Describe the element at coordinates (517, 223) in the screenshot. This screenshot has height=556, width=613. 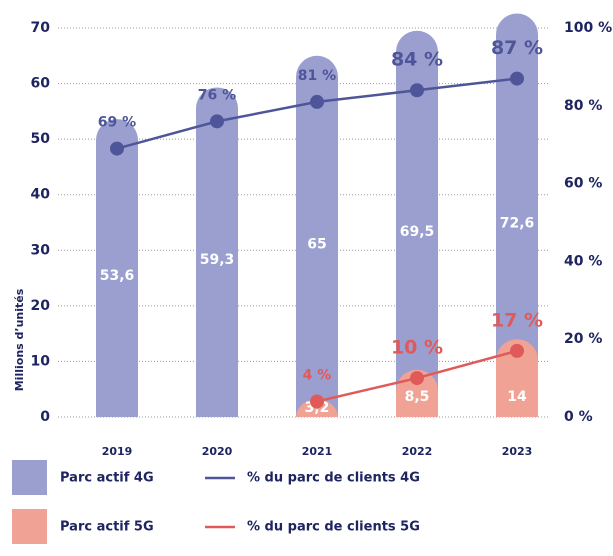
I see `bar-value-label: 72,6` at that location.